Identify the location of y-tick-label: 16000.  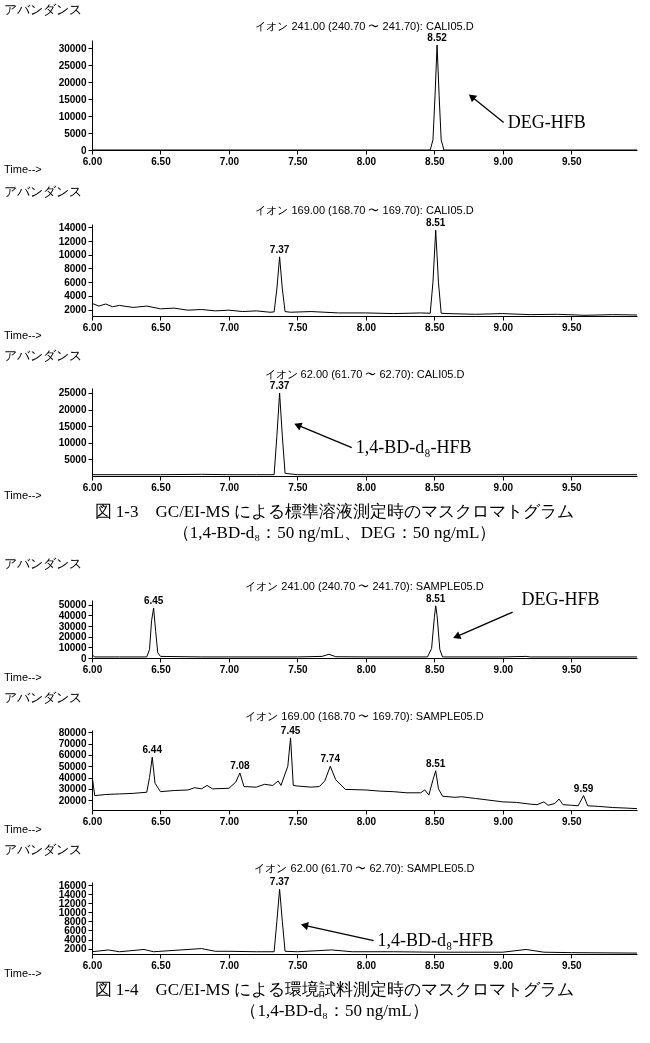
(72, 885).